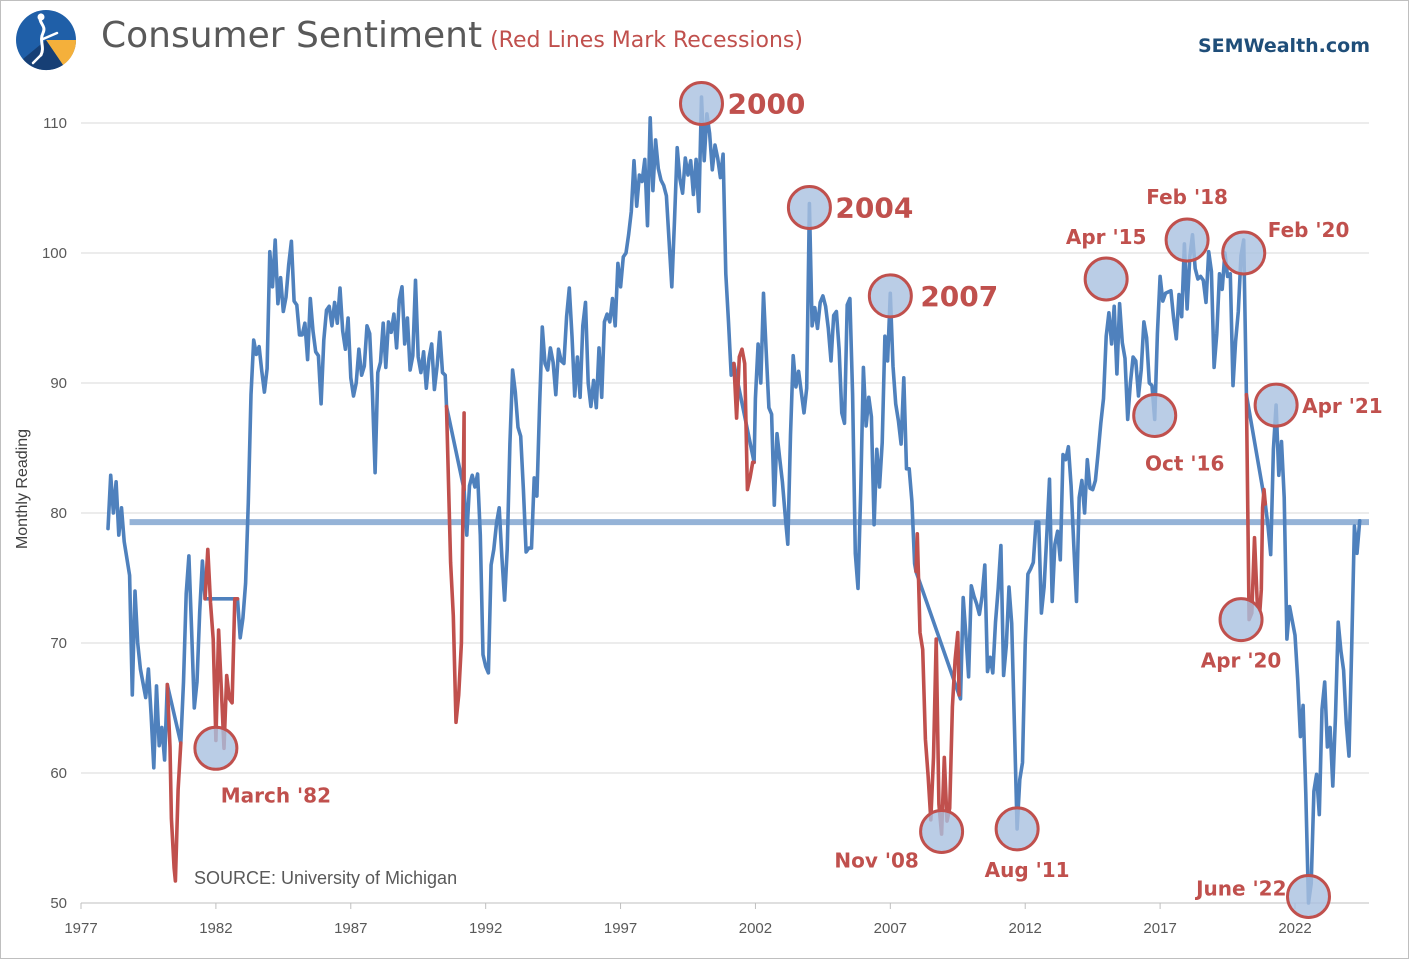  Describe the element at coordinates (22, 489) in the screenshot. I see `y-axis-label: Monthly Reading` at that location.